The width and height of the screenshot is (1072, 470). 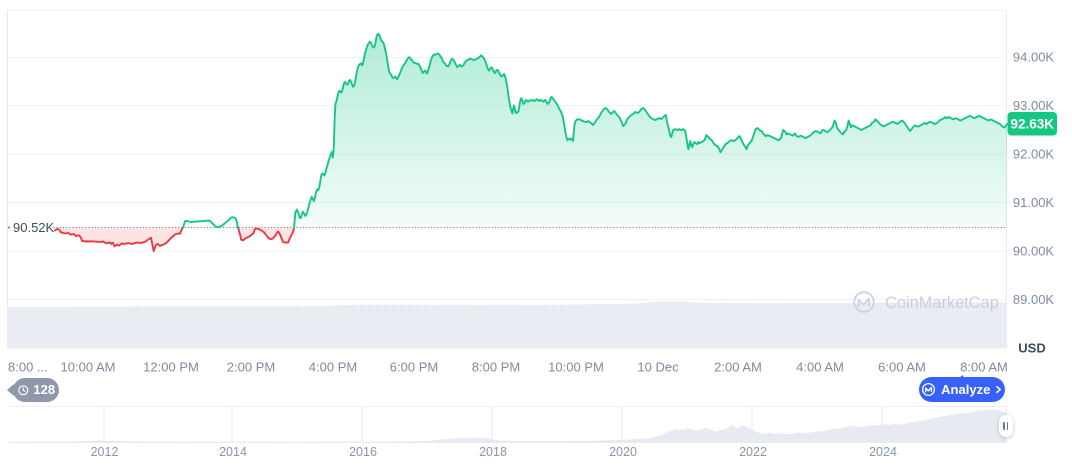 I want to click on svg-text: 8:00 AM, so click(x=984, y=367).